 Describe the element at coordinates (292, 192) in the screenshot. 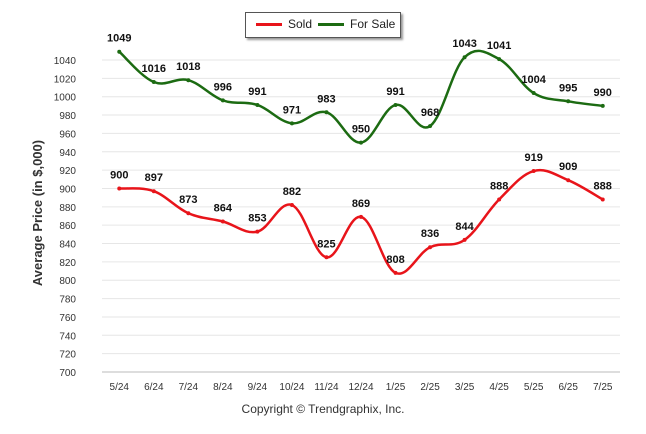

I see `data-label-sold: 882` at that location.